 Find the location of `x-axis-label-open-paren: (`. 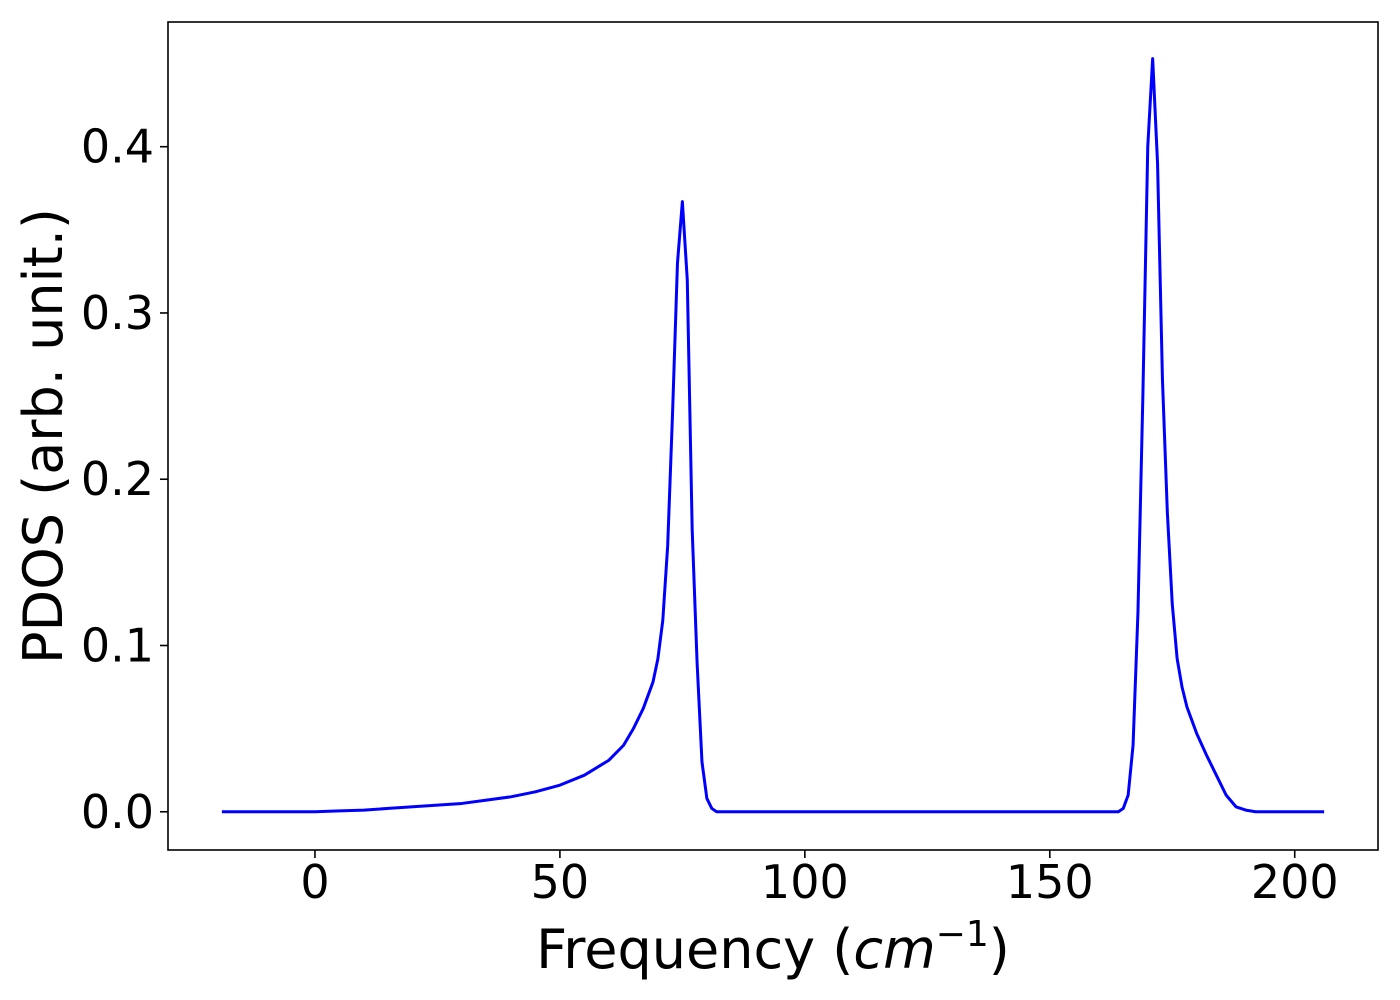

x-axis-label-open-paren: ( is located at coordinates (842, 949).